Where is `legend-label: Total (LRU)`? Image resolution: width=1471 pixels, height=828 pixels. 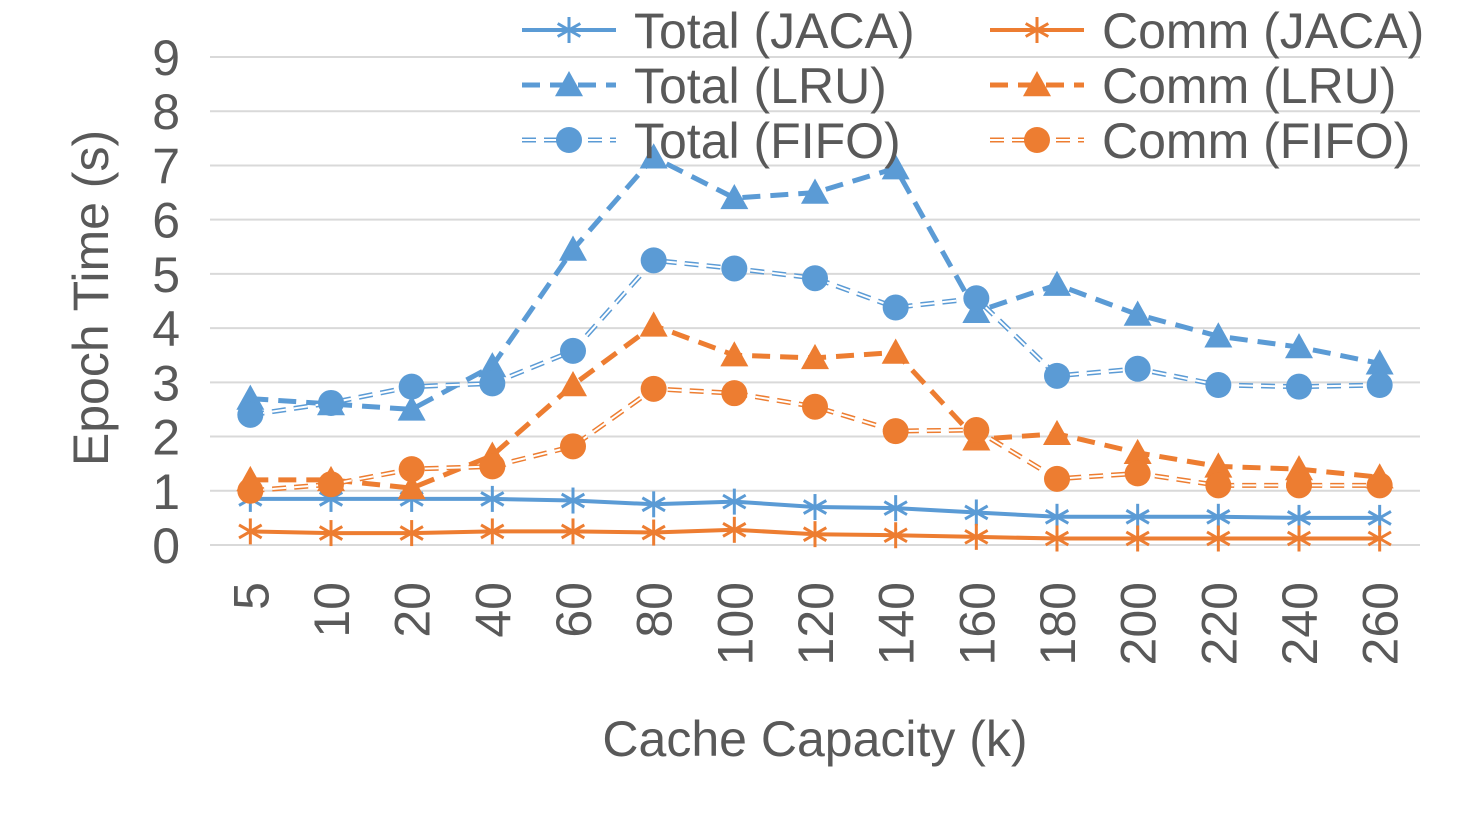
legend-label: Total (LRU) is located at coordinates (760, 86).